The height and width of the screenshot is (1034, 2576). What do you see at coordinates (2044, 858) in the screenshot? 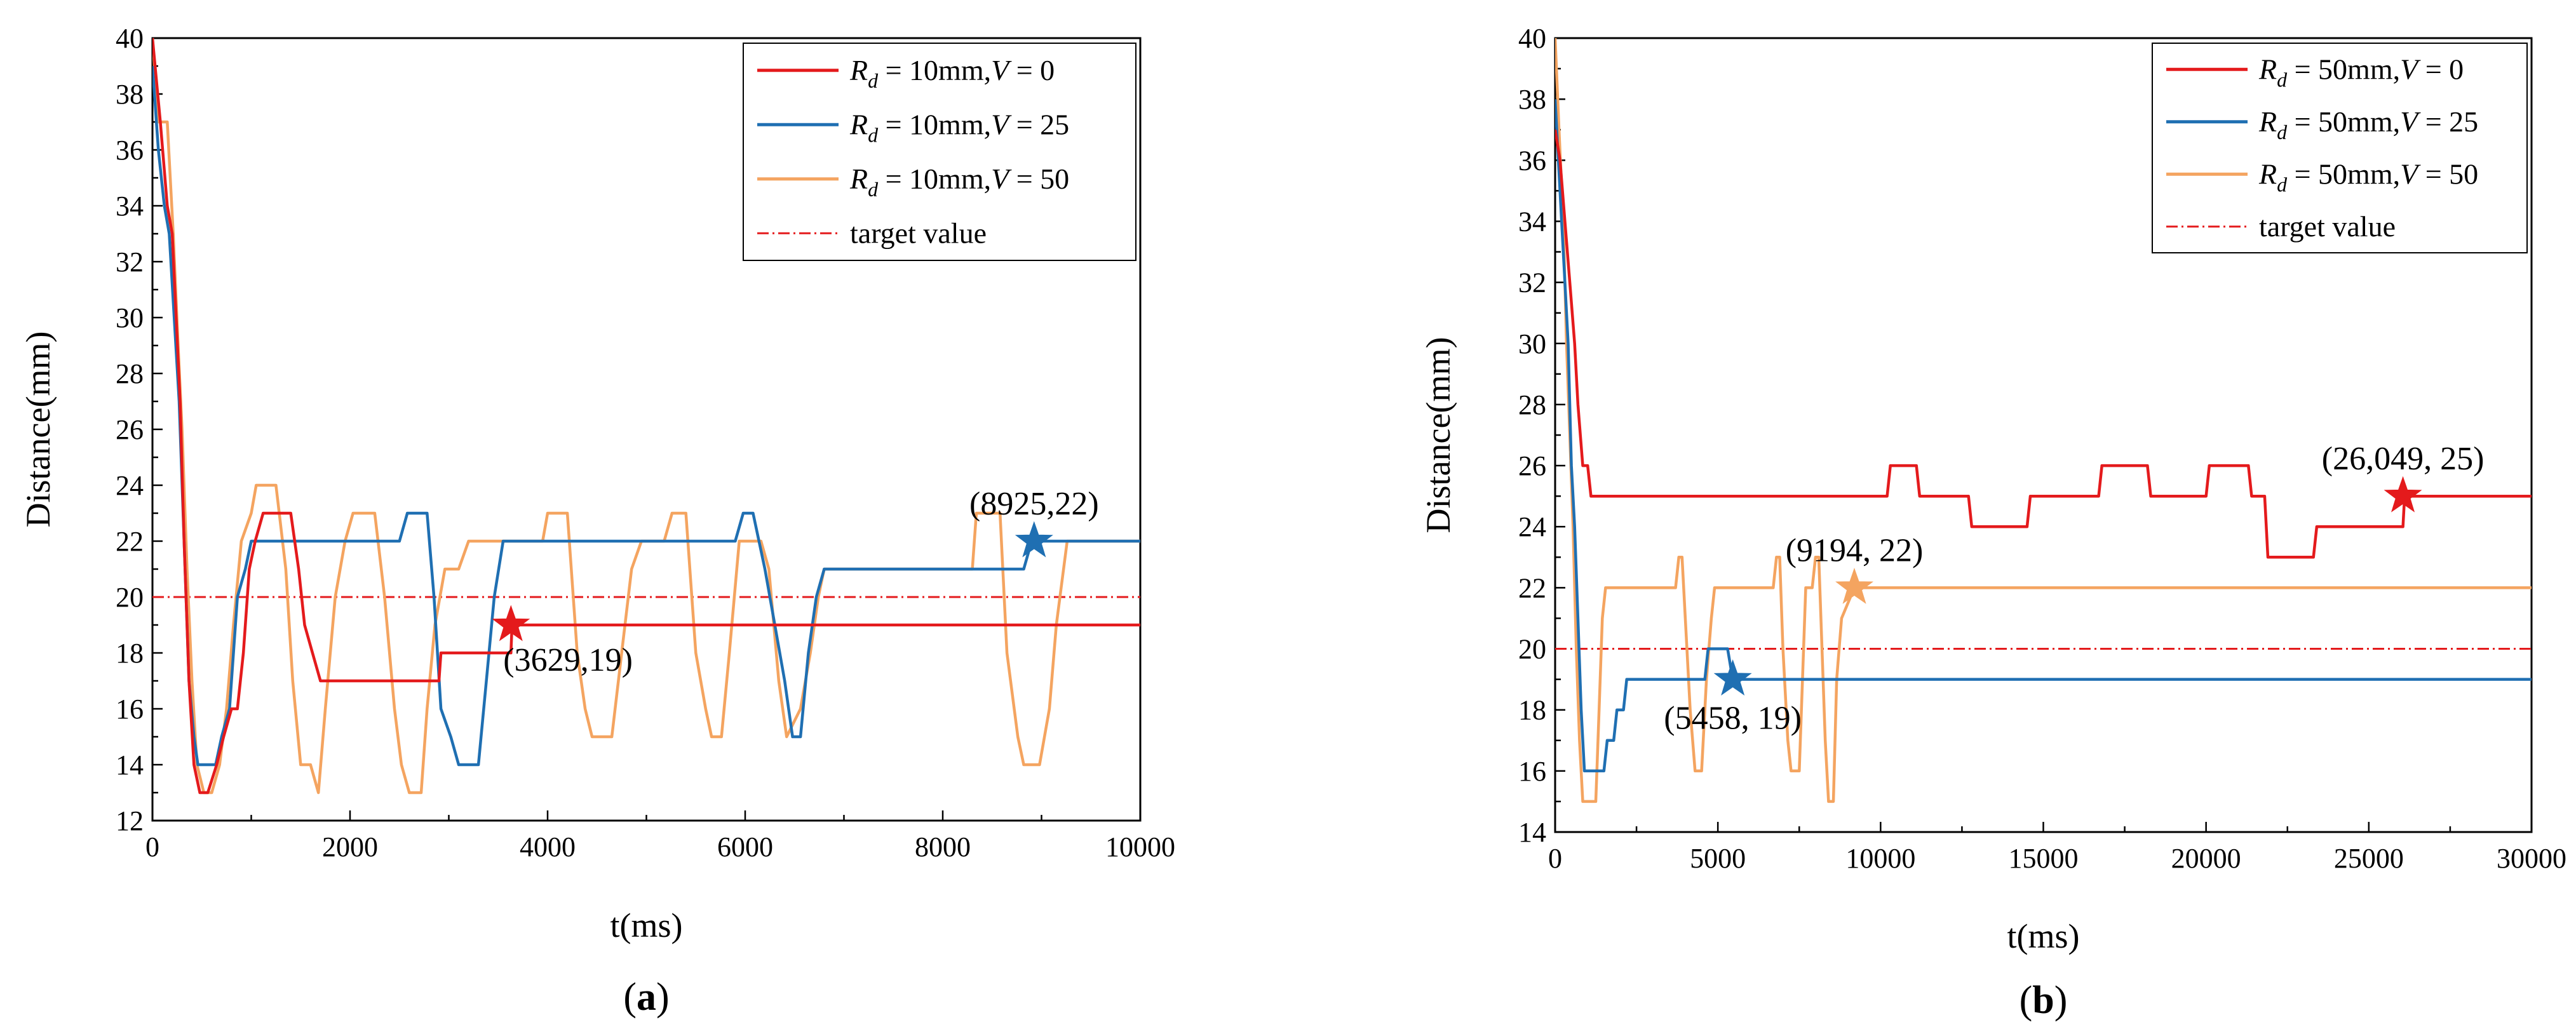
I see `x-tick-label: 15000` at bounding box center [2044, 858].